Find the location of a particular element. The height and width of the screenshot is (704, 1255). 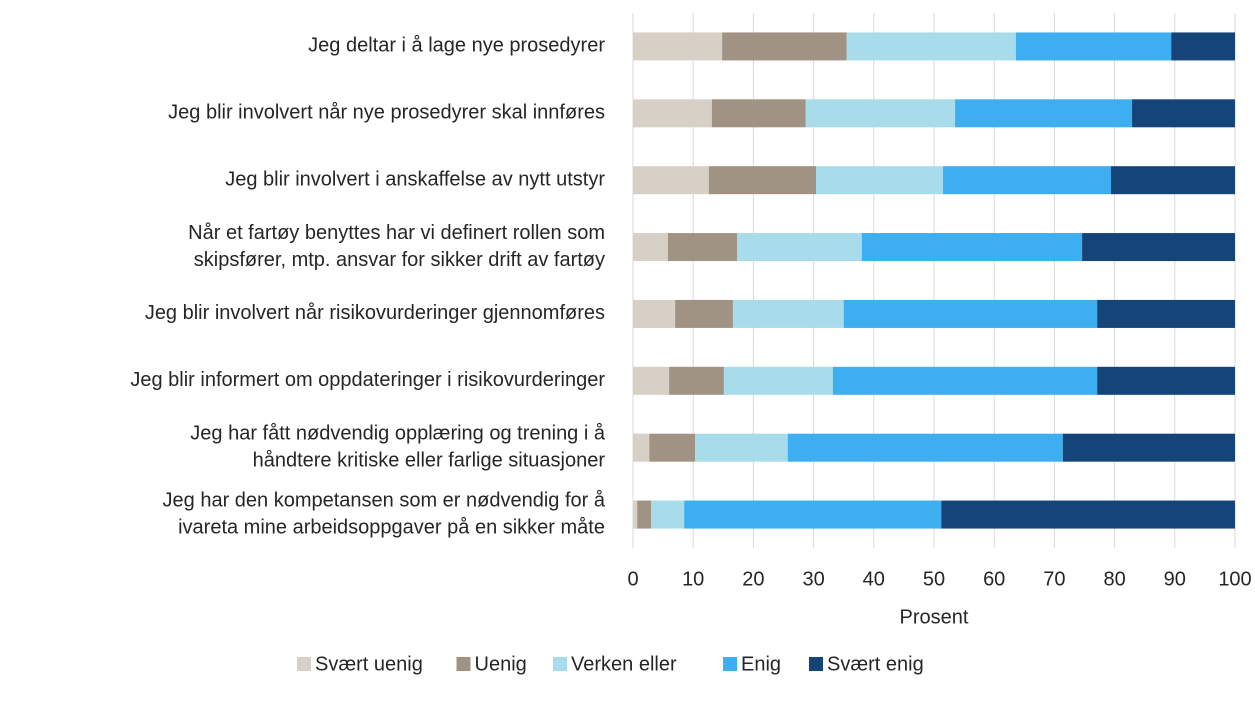

legend-label: Verken eller is located at coordinates (624, 664).